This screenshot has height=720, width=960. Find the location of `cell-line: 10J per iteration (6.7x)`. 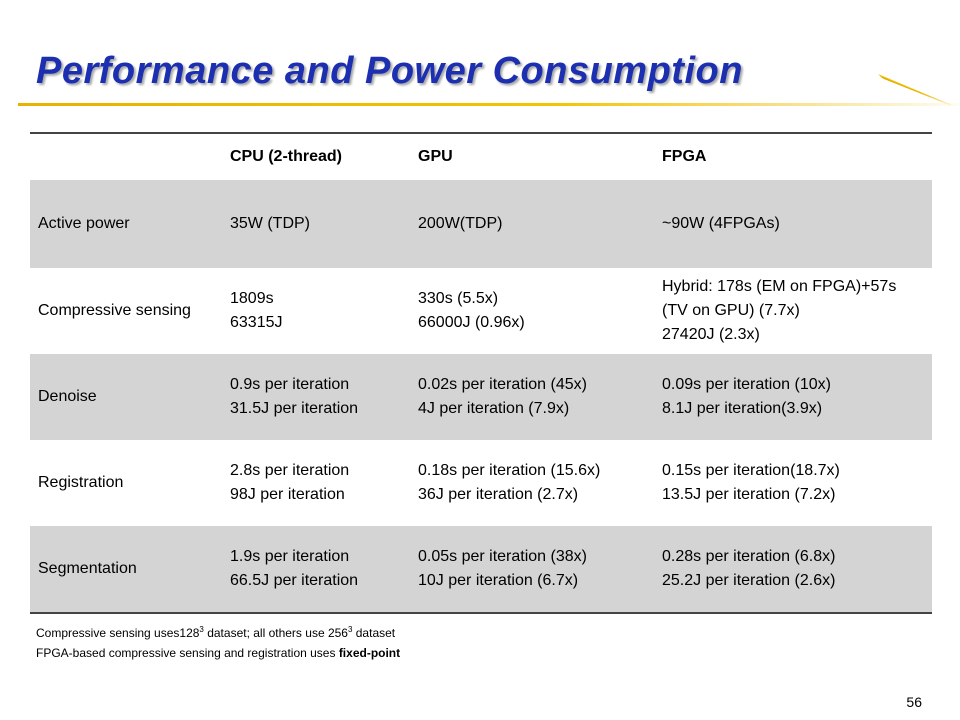

cell-line: 10J per iteration (6.7x) is located at coordinates (498, 580).